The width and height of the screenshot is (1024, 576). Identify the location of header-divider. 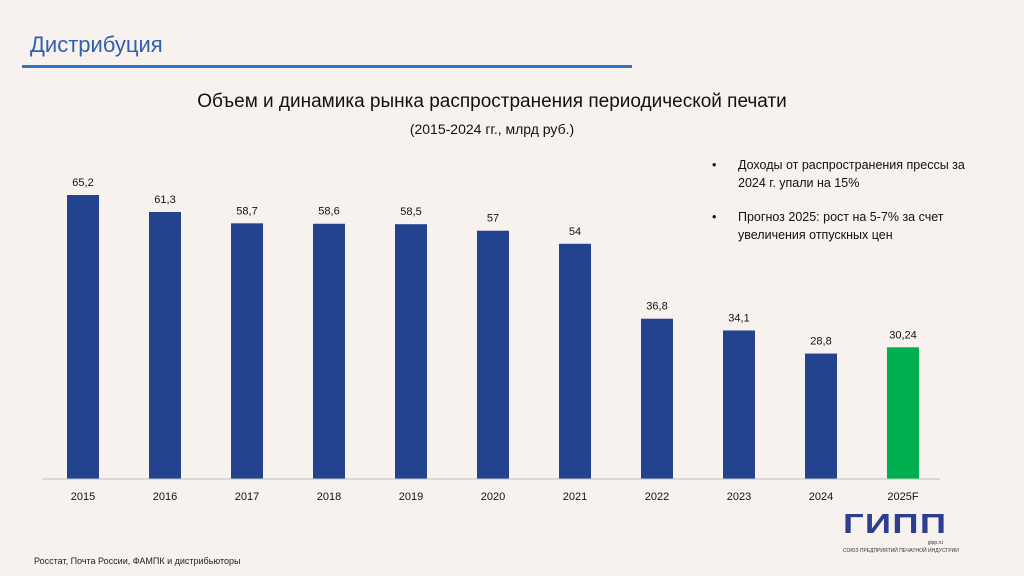
(327, 66).